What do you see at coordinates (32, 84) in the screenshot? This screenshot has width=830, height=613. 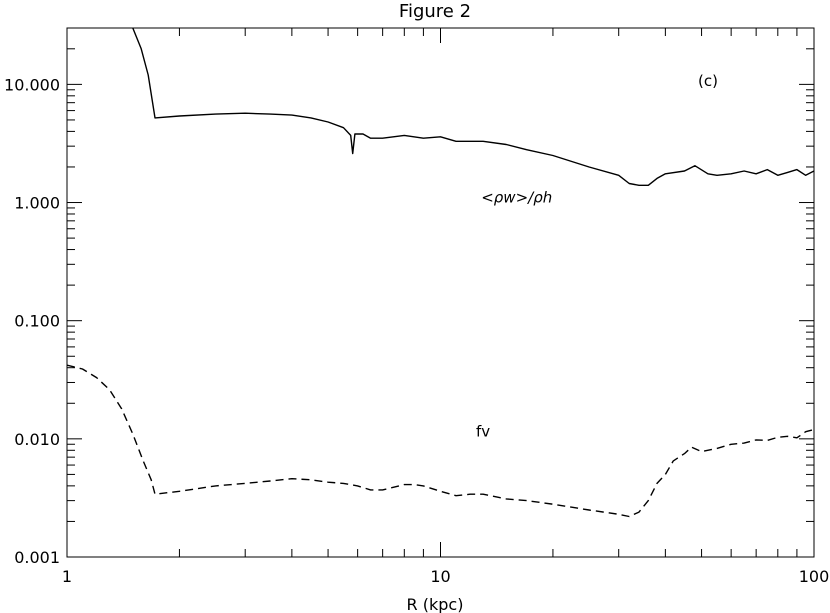 I see `y-tick-label: 10.000` at bounding box center [32, 84].